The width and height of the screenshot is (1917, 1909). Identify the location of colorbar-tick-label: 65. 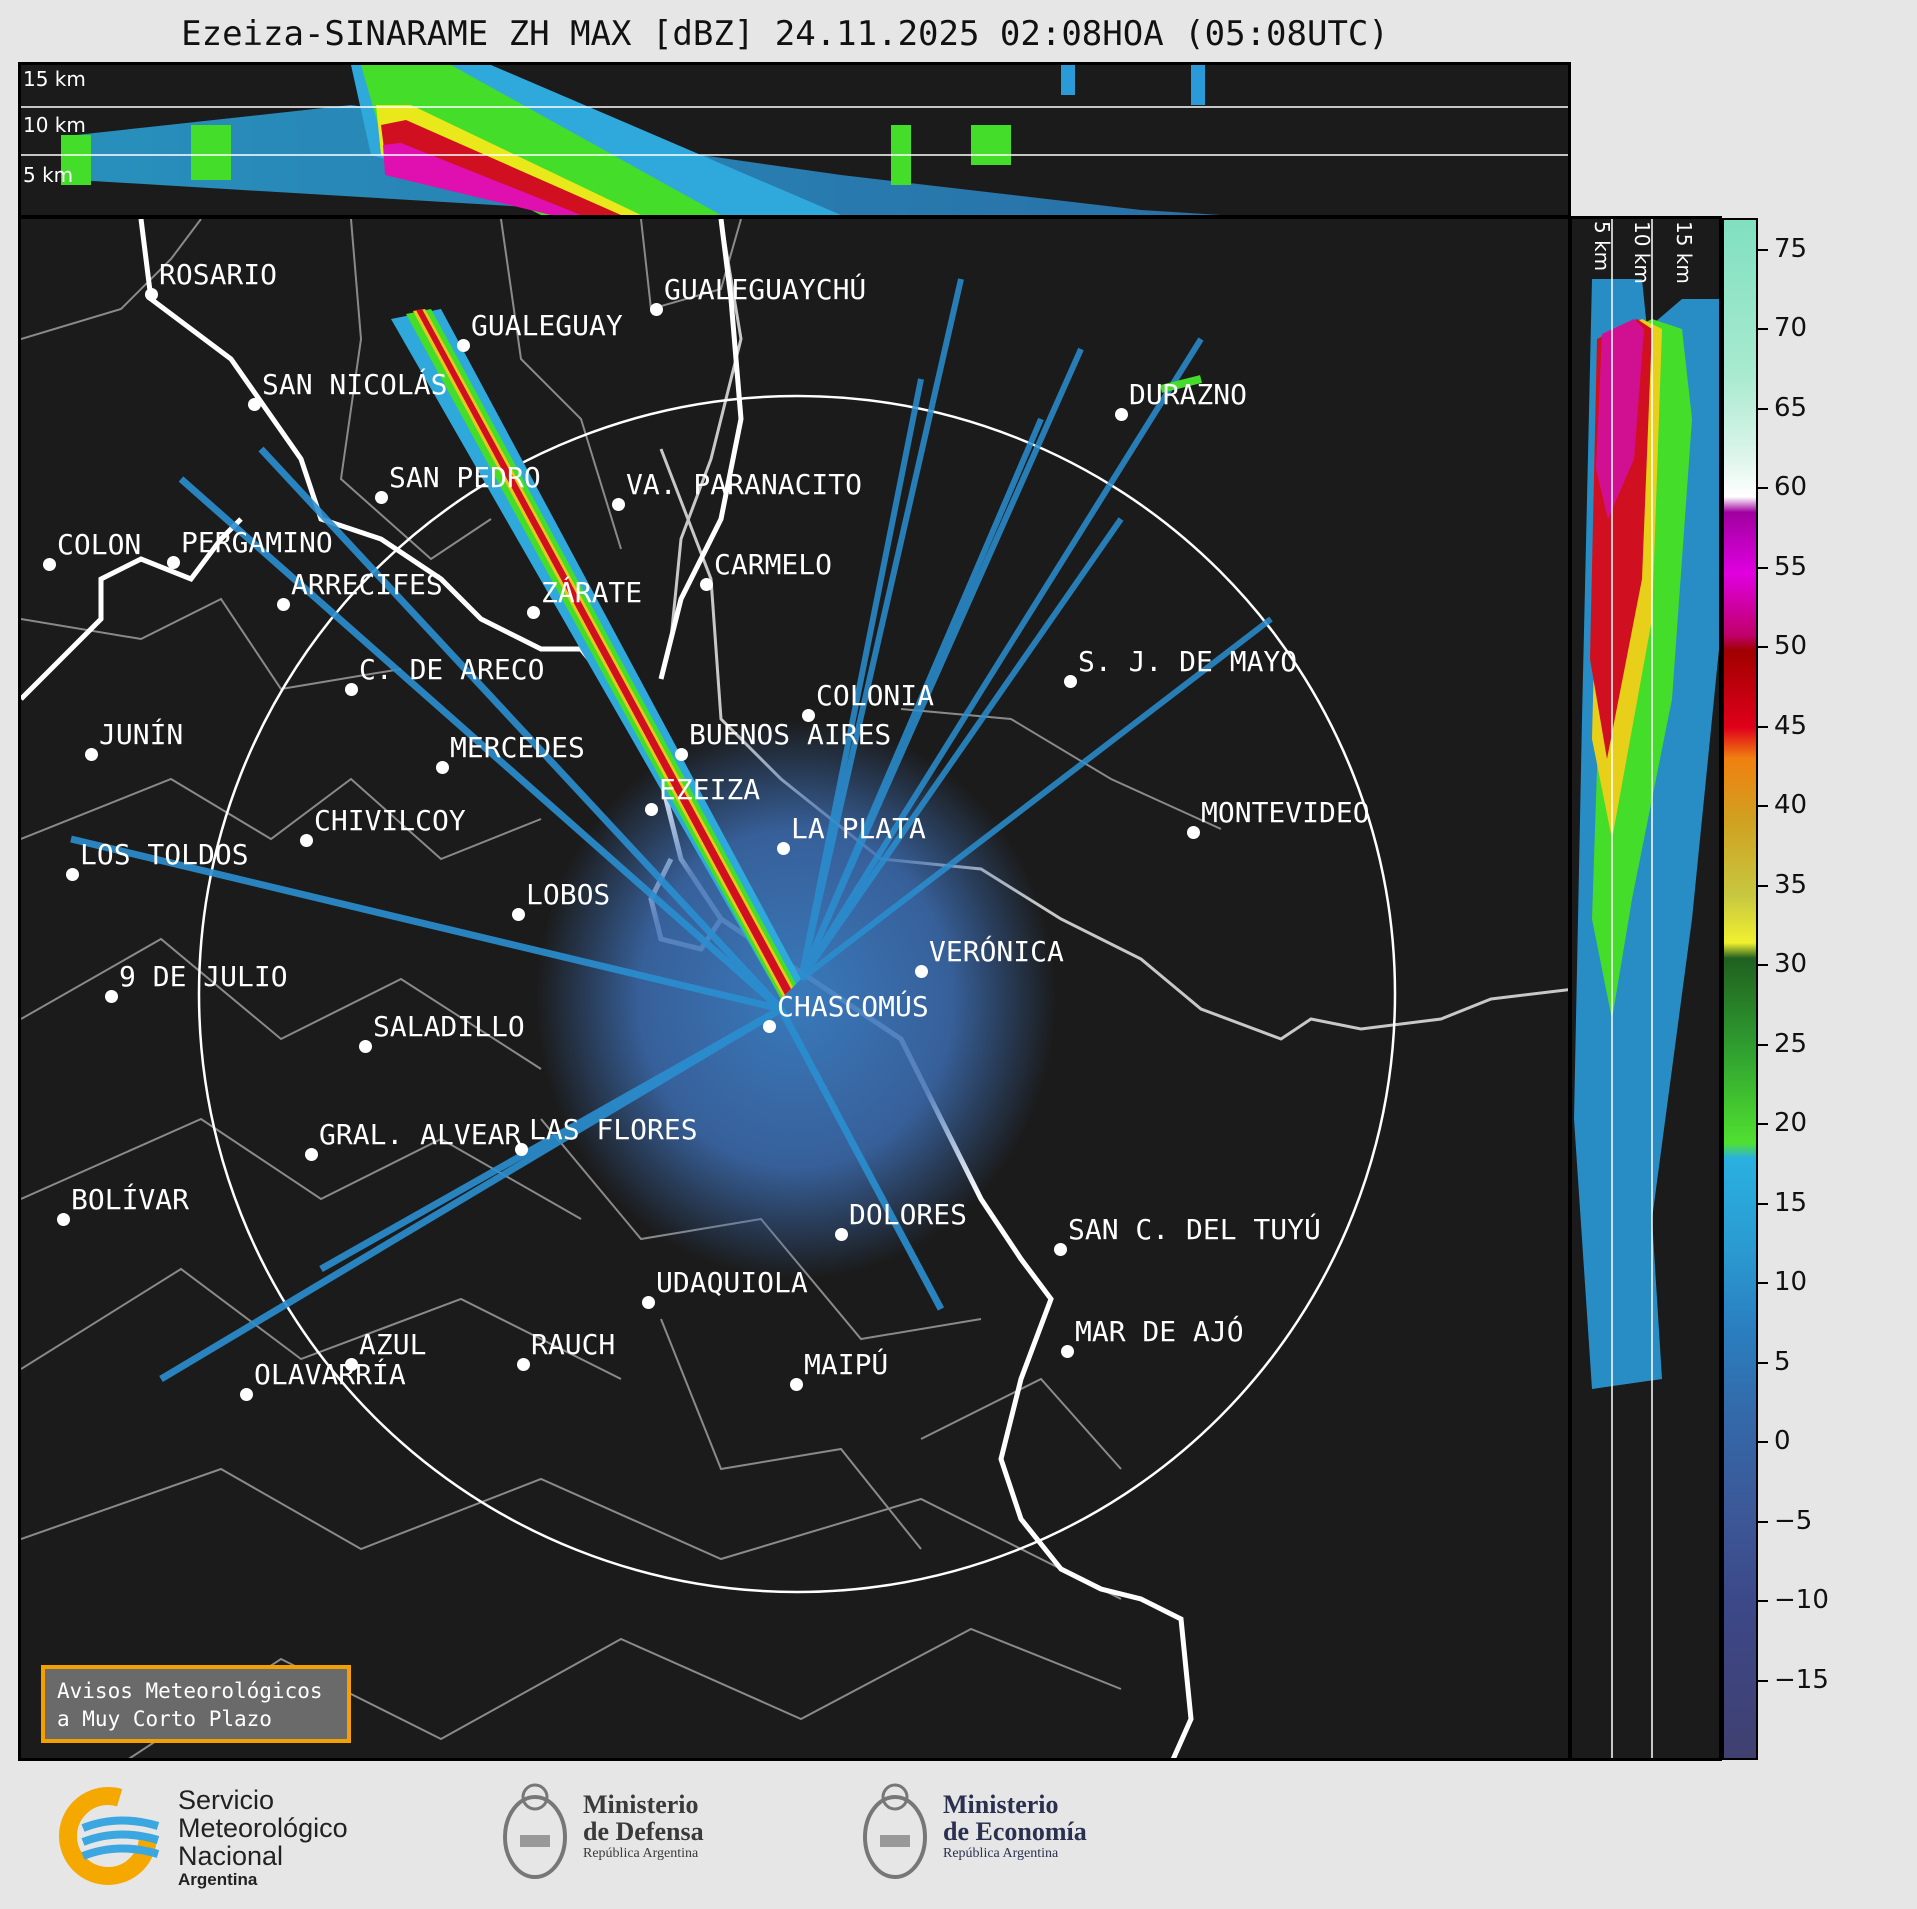
(1791, 407).